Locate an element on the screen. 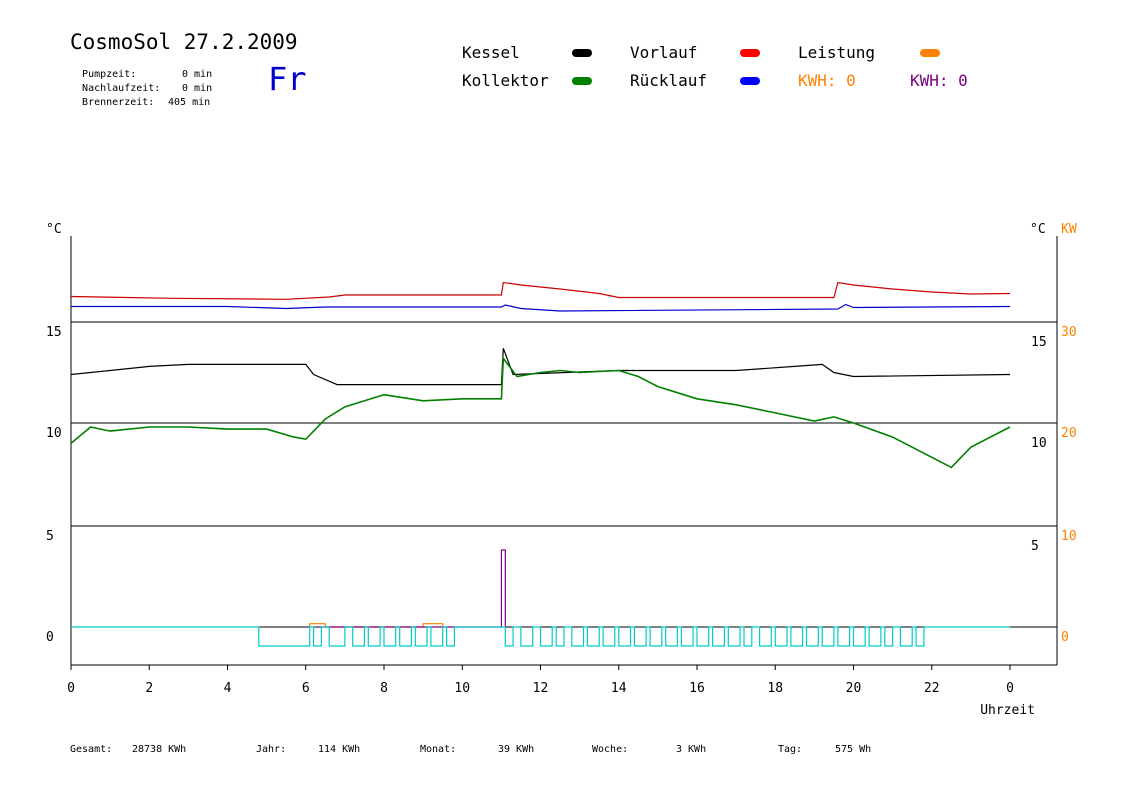  y-tick-right-c: 15 is located at coordinates (1039, 342).